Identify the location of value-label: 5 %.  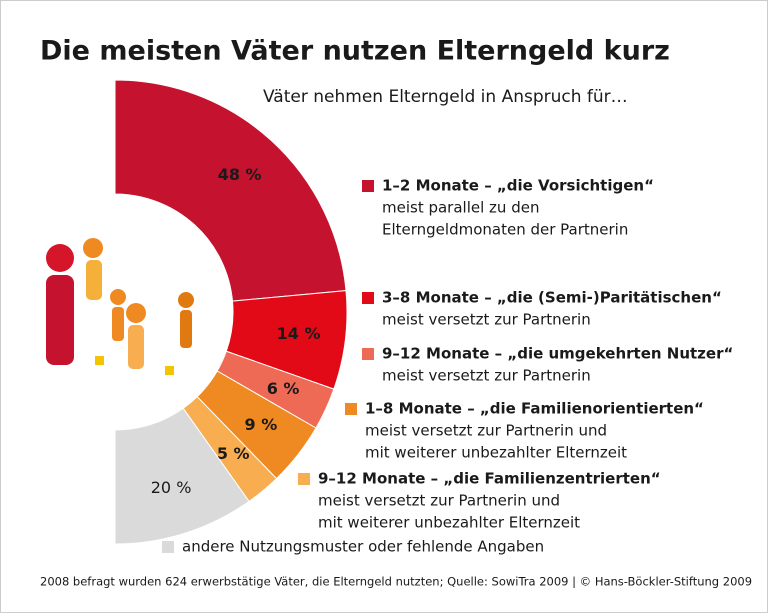
(233, 453).